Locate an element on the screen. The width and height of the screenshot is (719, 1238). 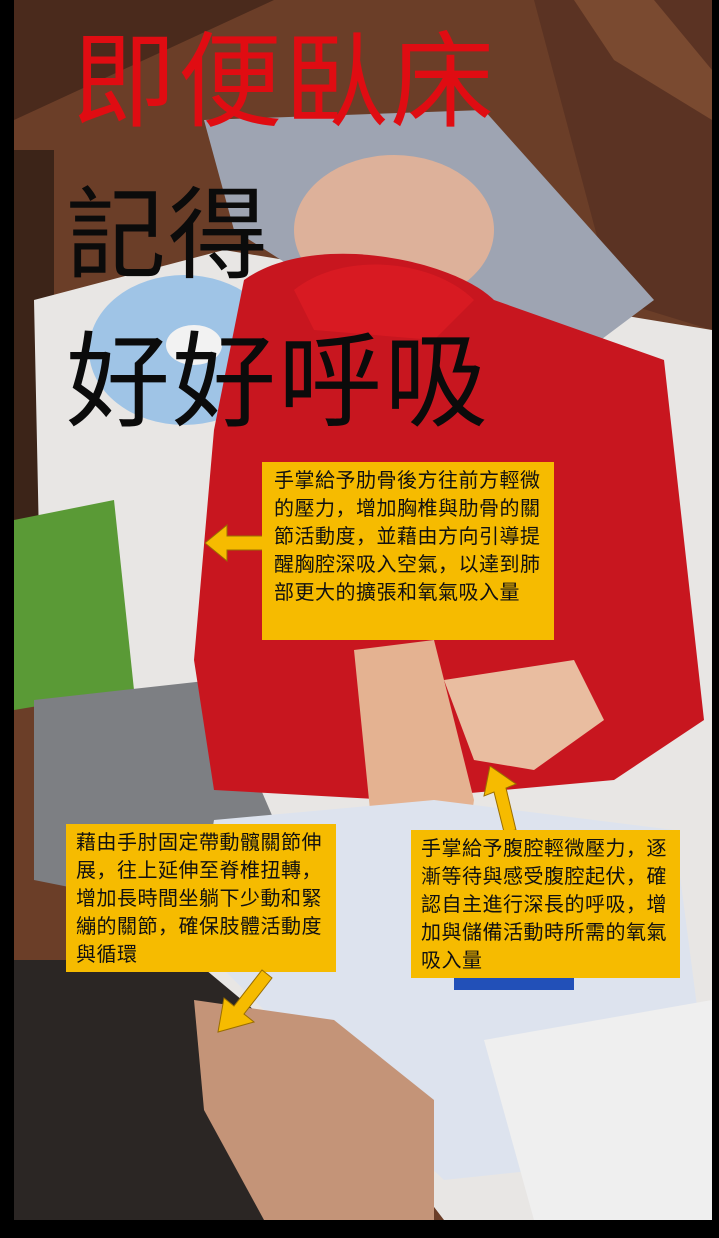
title-line-breathe: 好好呼吸 is located at coordinates (278, 382).